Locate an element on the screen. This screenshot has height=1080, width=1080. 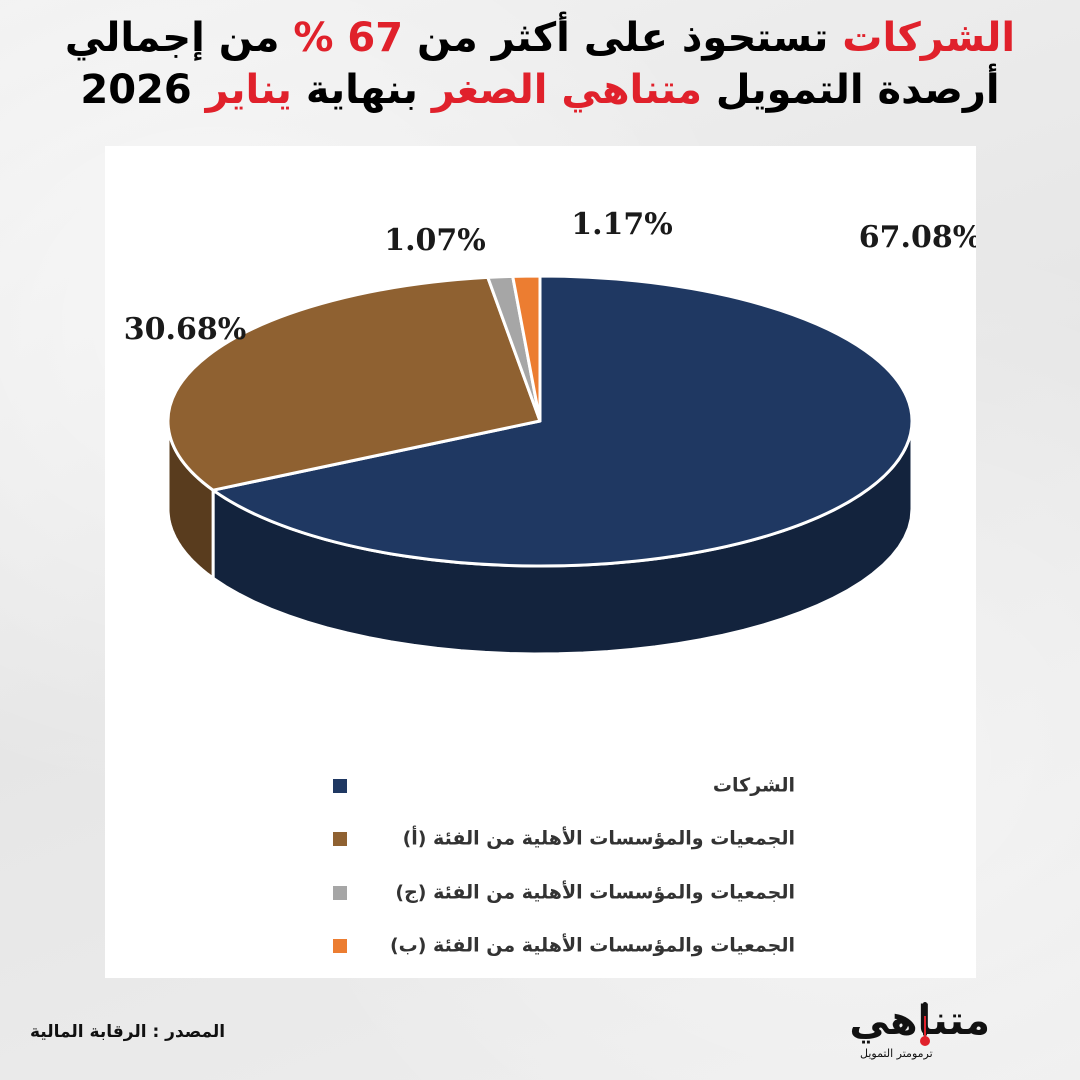
headline-segment: 2026 is located at coordinates (143, 90).